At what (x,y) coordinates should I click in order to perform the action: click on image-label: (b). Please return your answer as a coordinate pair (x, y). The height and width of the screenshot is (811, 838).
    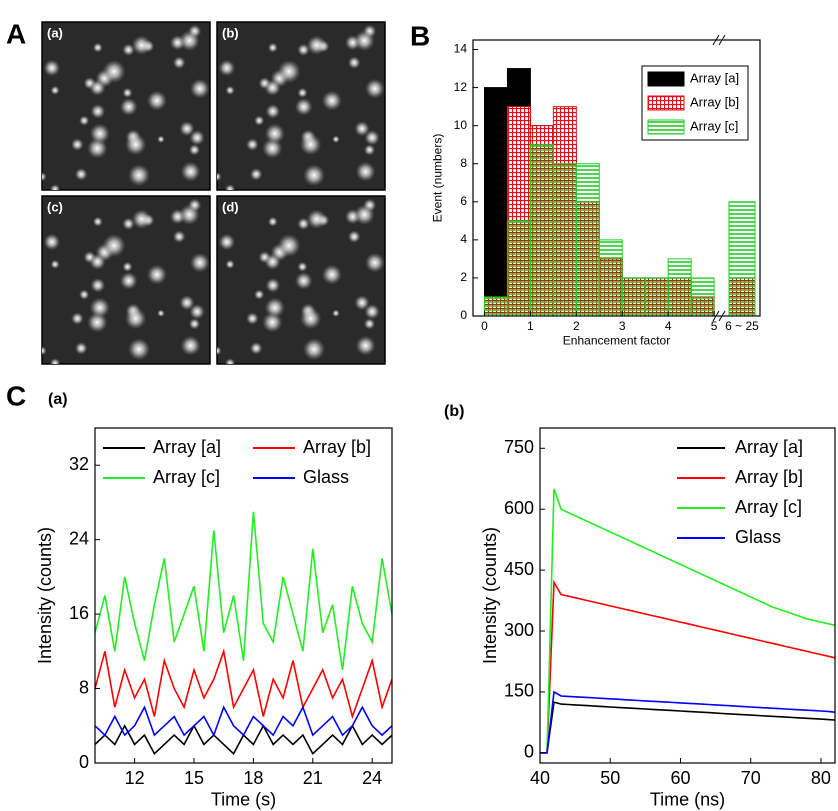
    Looking at the image, I should click on (230, 32).